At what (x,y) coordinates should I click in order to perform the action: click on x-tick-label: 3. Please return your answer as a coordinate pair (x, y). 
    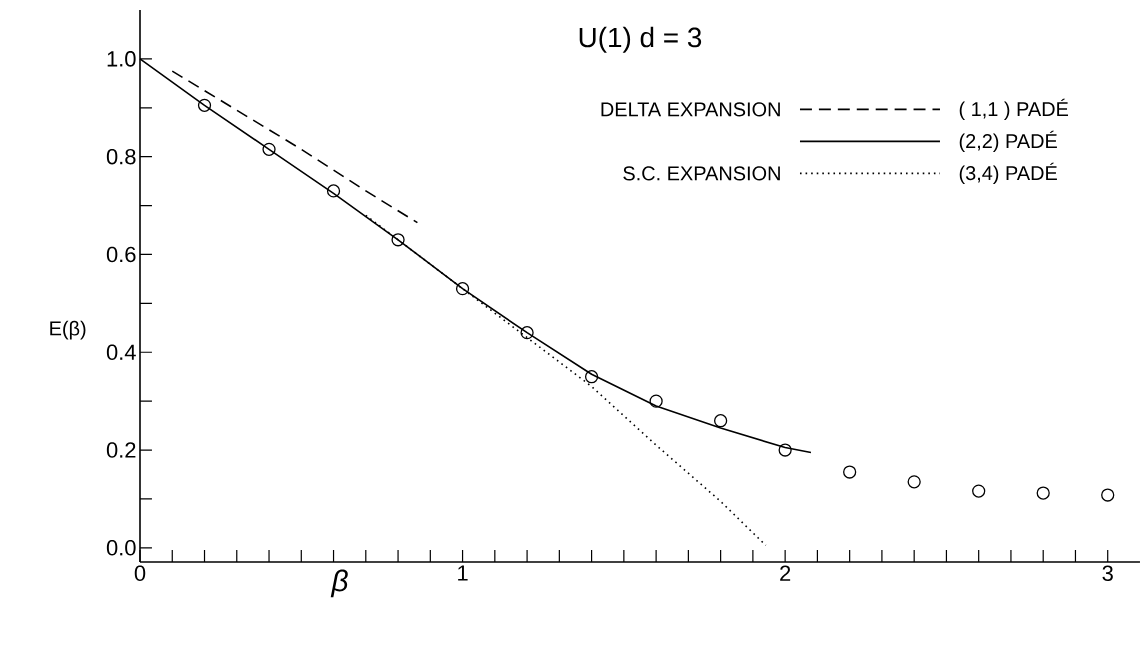
    Looking at the image, I should click on (1107, 573).